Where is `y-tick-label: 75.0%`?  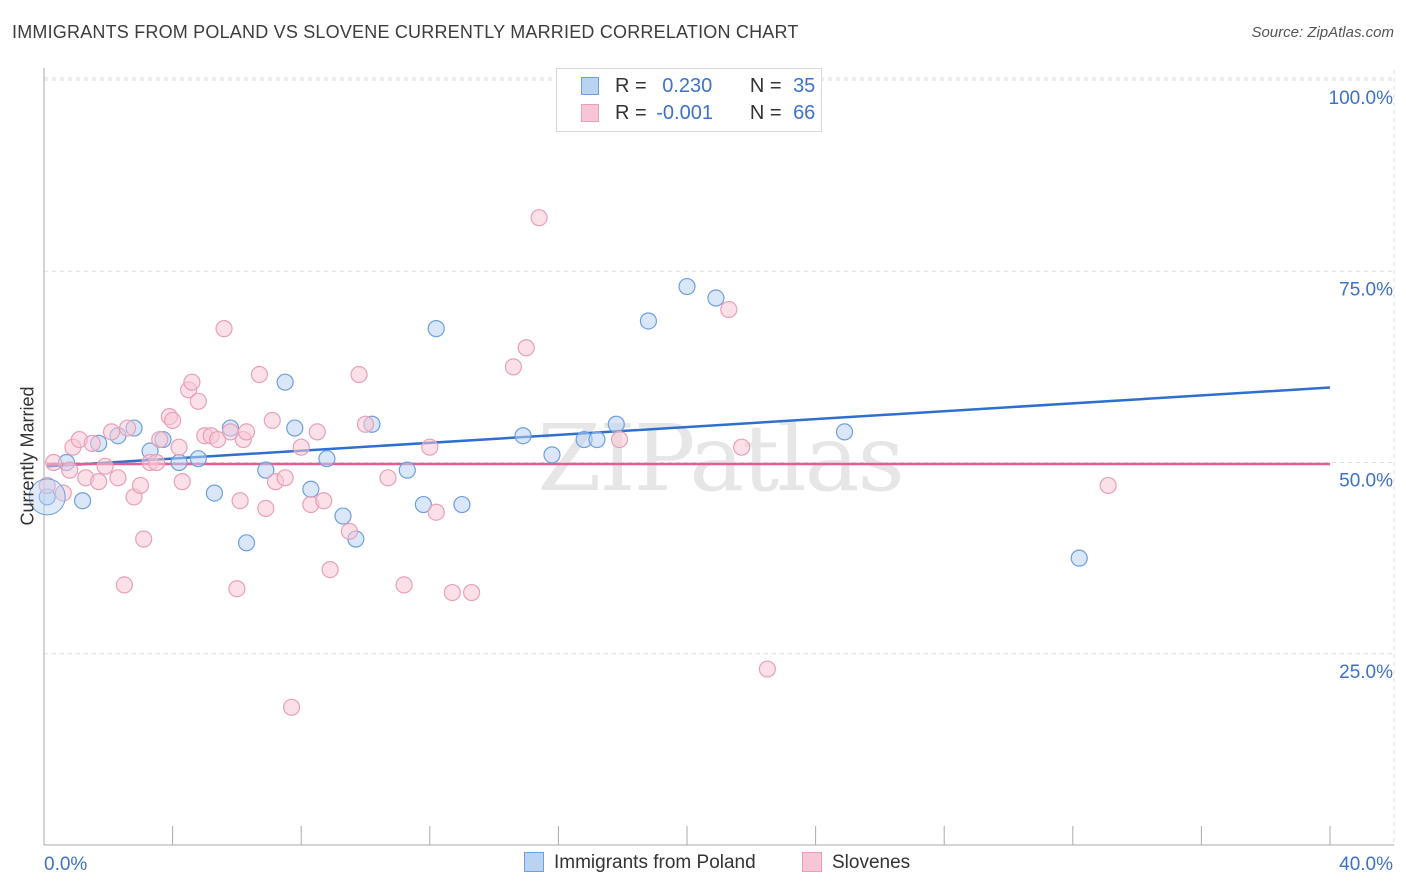 y-tick-label: 75.0% is located at coordinates (1366, 289).